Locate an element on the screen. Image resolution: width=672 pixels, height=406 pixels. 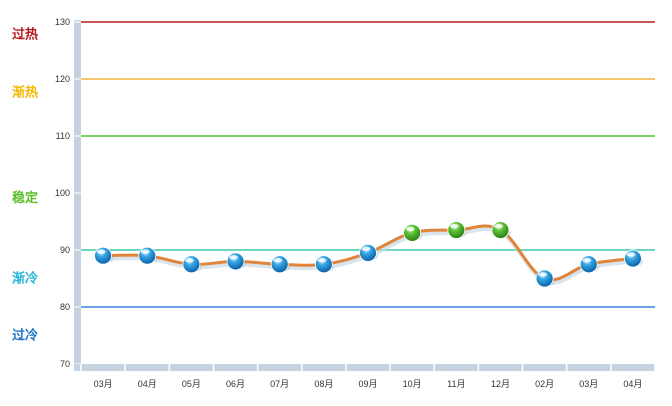
zone-label: 渐冷 is located at coordinates (25, 278).